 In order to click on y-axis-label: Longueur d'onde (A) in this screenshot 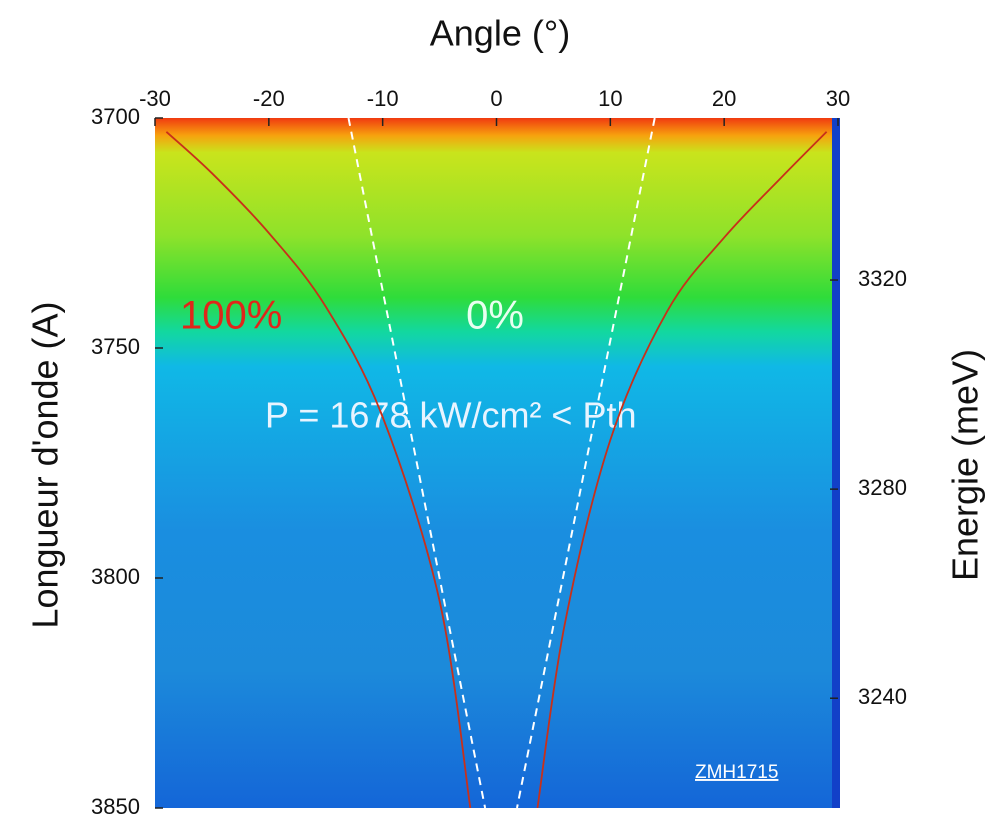, I will do `click(45, 464)`.